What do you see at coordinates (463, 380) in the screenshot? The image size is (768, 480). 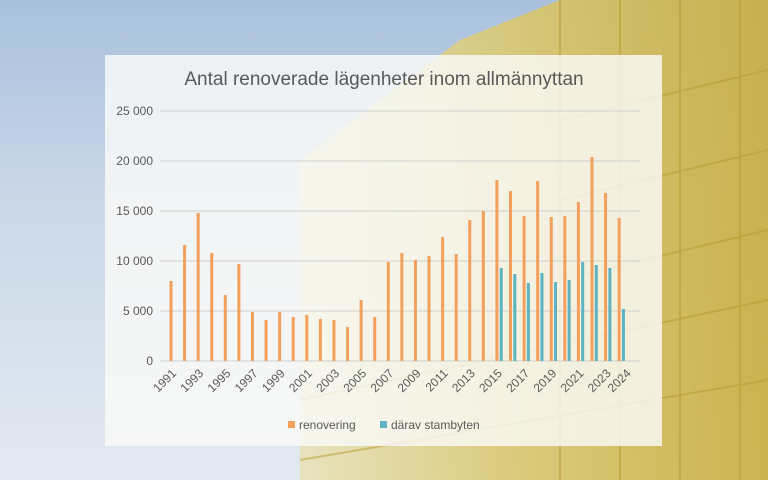 I see `x-tick-label: 2013` at bounding box center [463, 380].